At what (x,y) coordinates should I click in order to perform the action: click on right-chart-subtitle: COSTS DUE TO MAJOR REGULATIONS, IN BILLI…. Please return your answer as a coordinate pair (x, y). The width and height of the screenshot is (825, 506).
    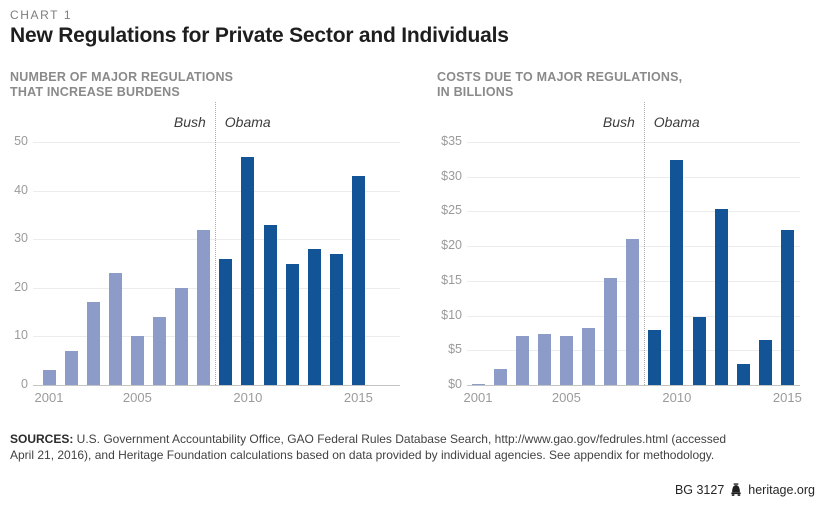
    Looking at the image, I should click on (559, 85).